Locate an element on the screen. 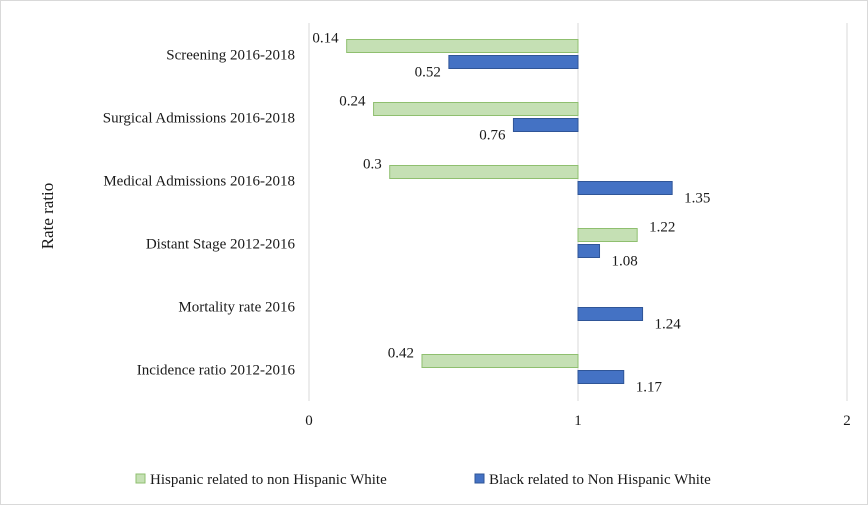 This screenshot has width=868, height=505. data-label: 1.22 is located at coordinates (662, 228).